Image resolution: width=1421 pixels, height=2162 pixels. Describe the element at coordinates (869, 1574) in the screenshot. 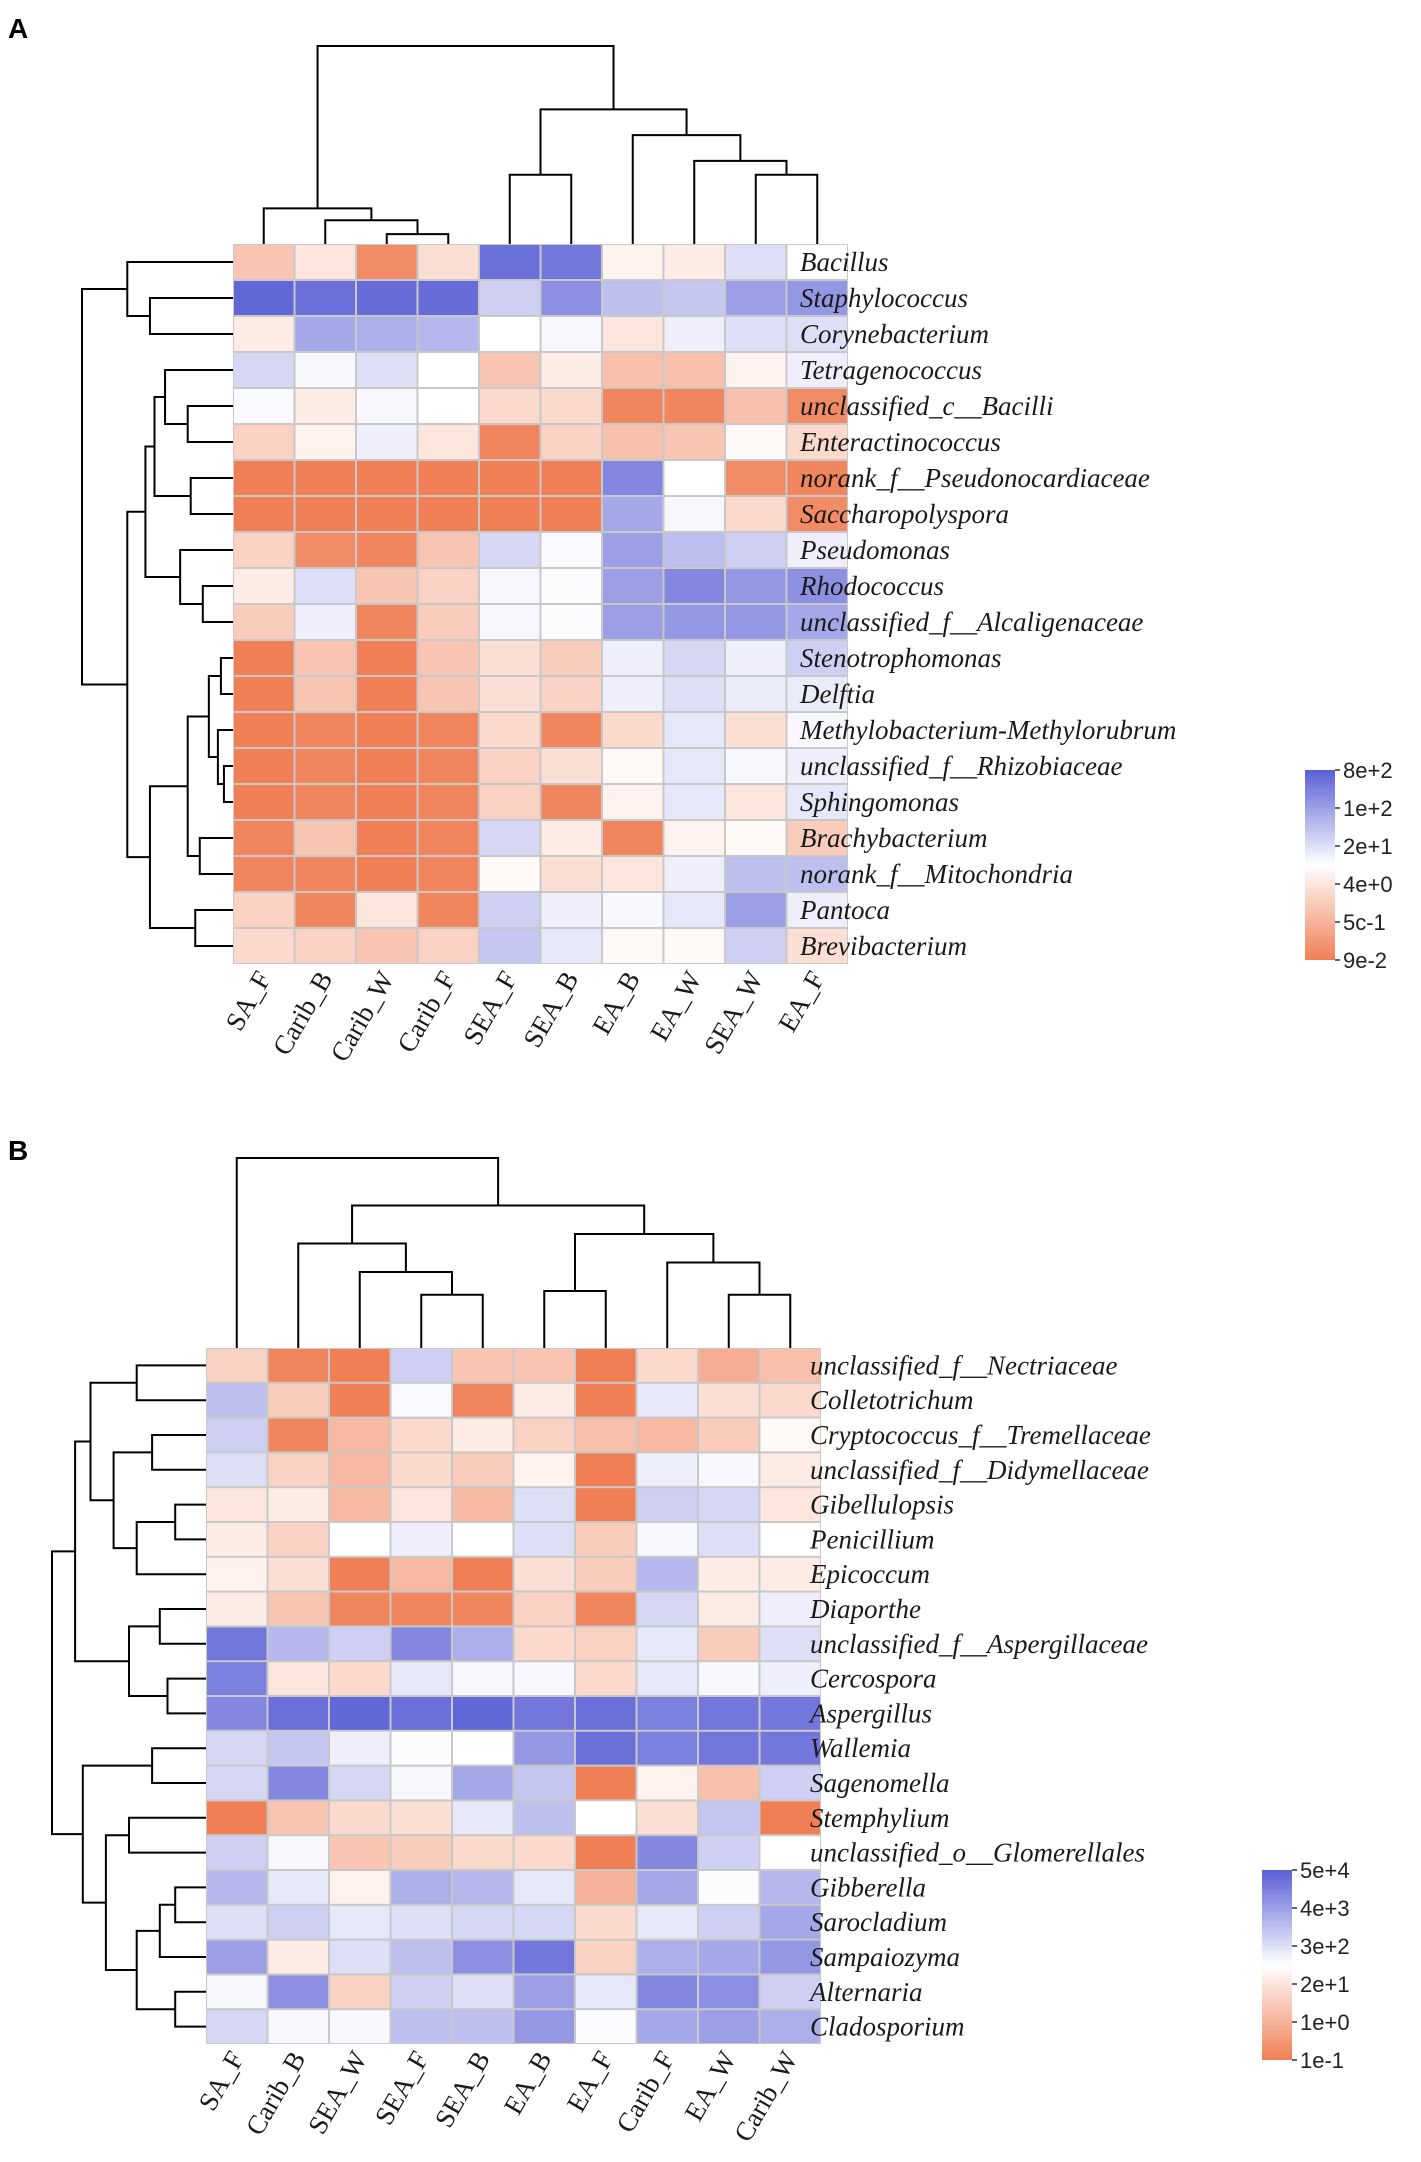

I see `row-label-epicoccum: Epicoccum` at that location.